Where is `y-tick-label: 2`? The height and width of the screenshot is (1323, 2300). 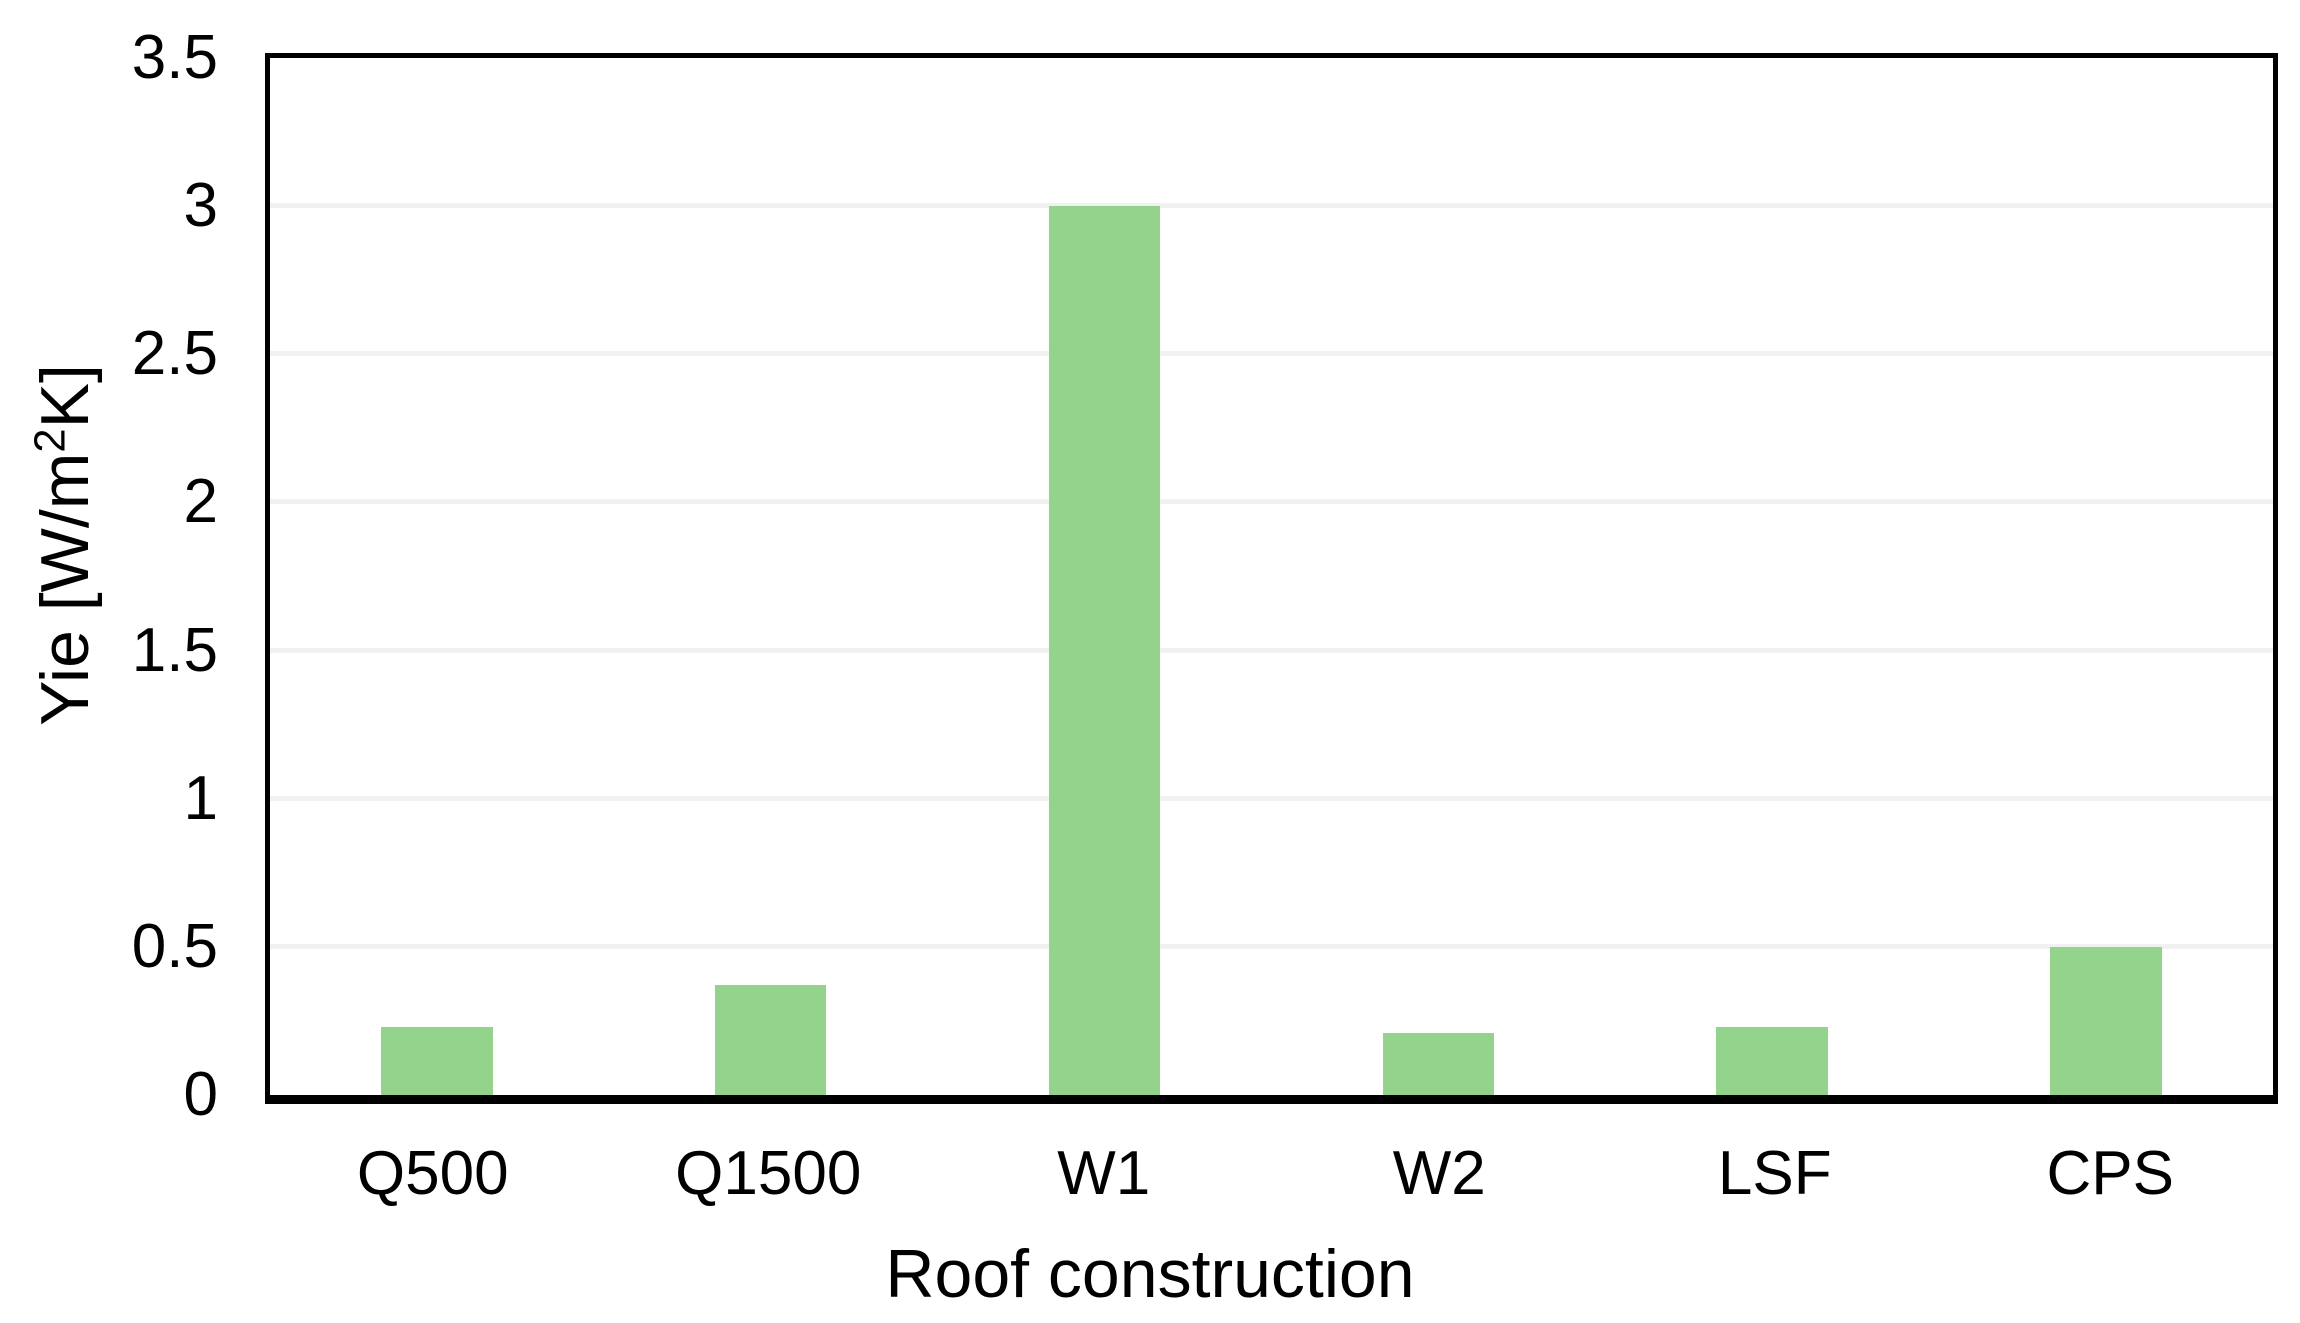 y-tick-label: 2 is located at coordinates (200, 502).